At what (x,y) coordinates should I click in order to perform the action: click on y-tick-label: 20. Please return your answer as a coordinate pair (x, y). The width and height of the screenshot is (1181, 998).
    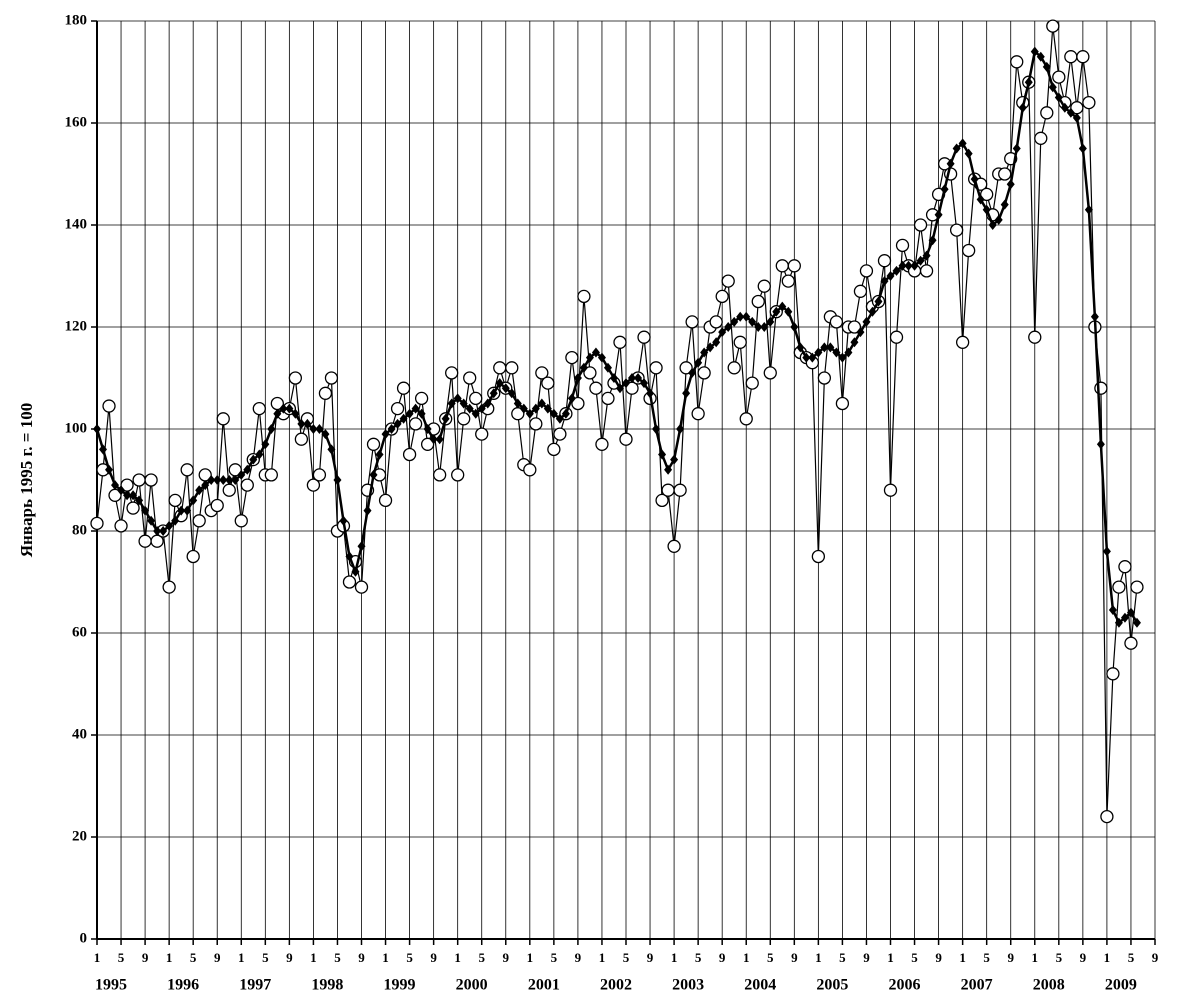
    Looking at the image, I should click on (79, 836).